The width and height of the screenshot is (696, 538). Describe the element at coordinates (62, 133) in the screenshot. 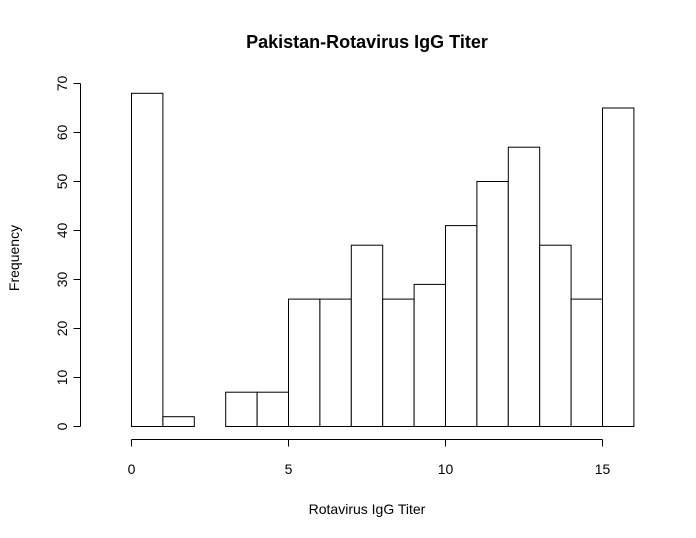

I see `y-tick-label: 60` at that location.